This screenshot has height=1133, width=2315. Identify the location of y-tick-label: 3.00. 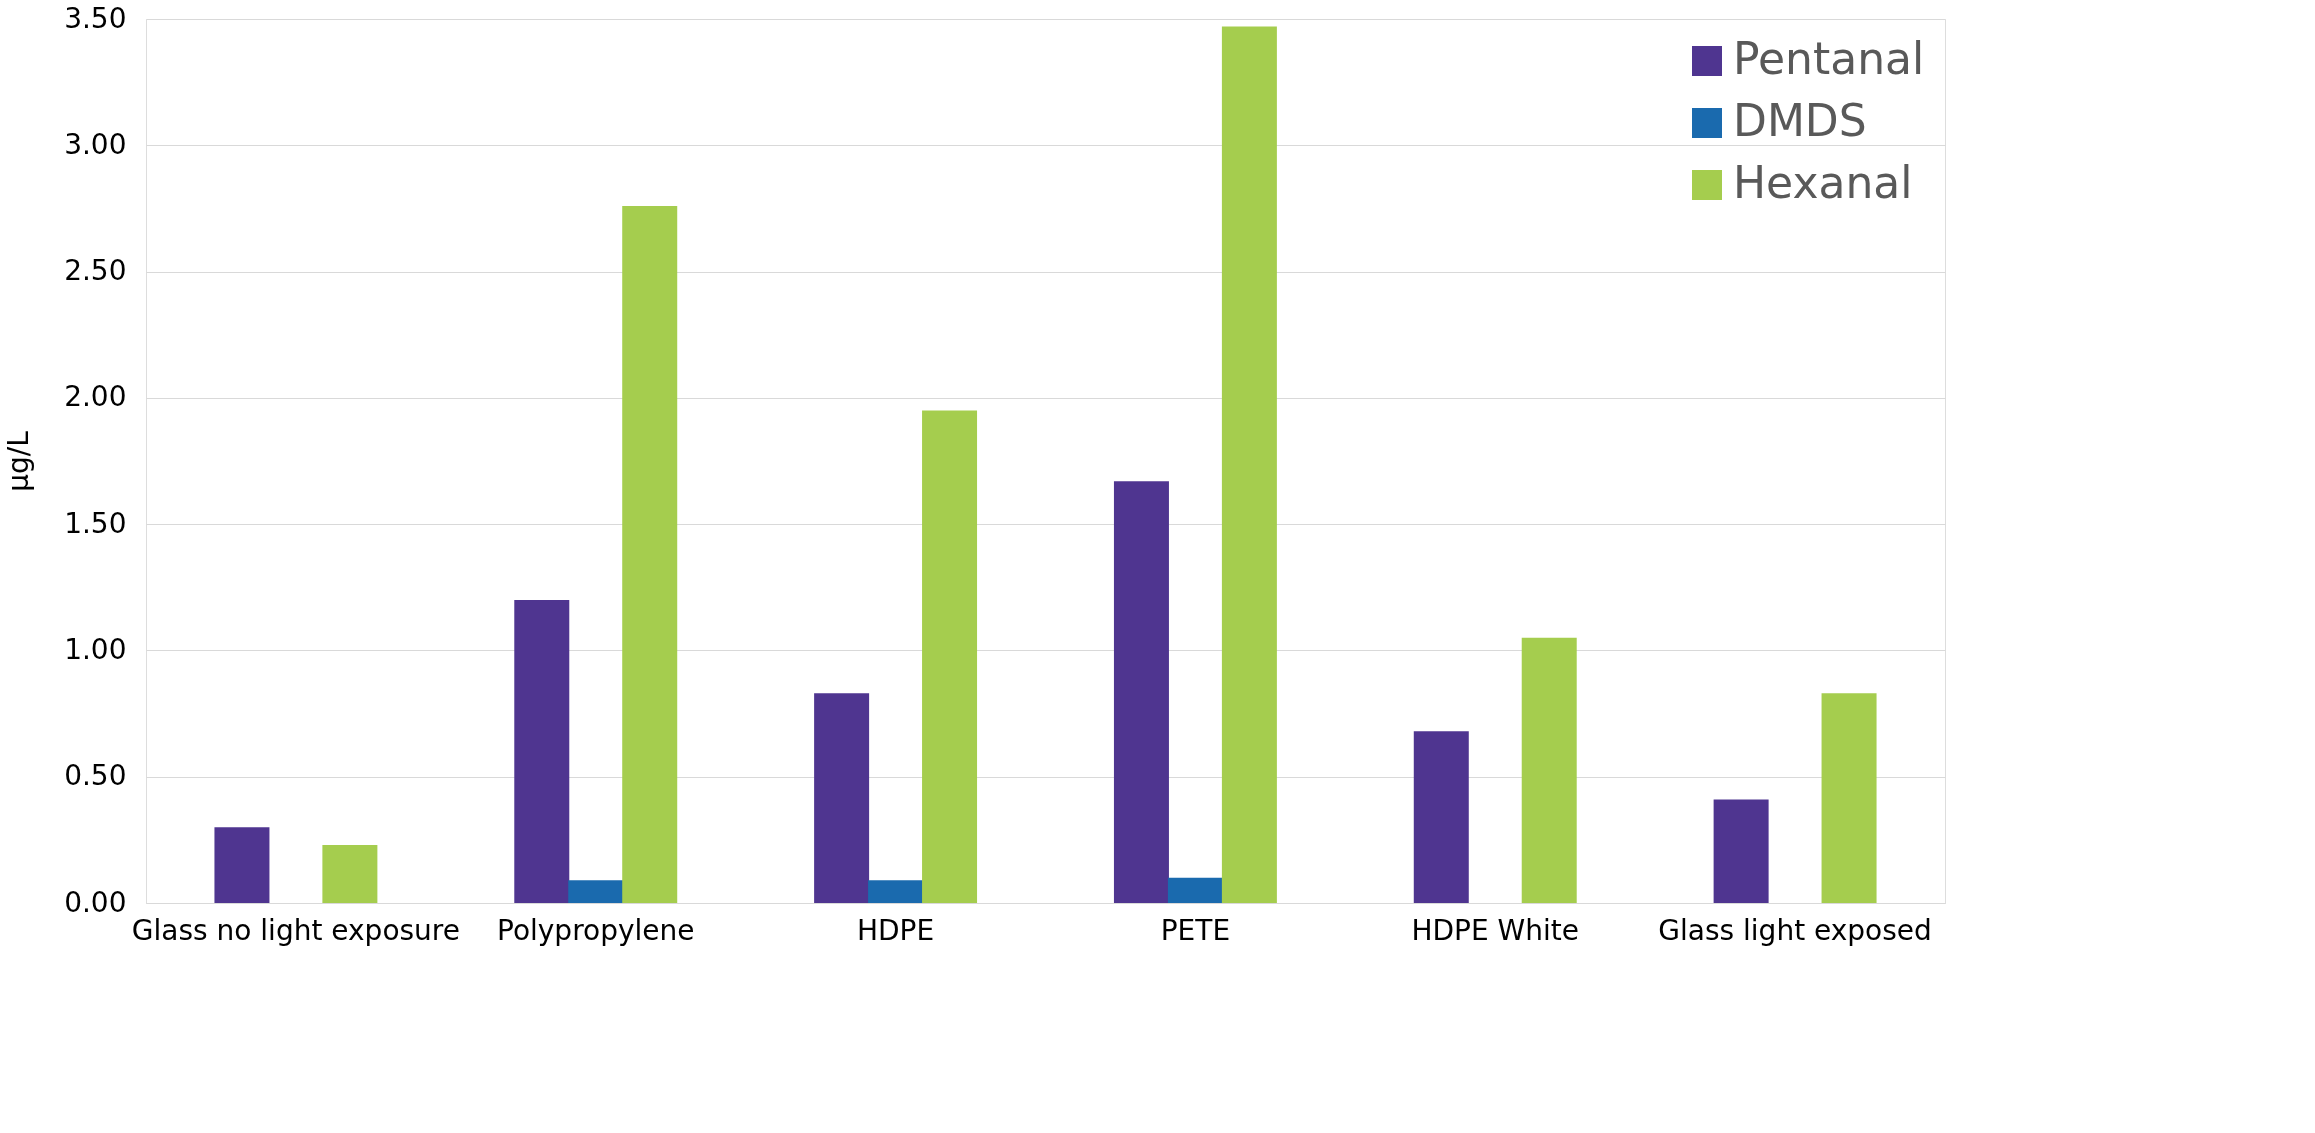
(95, 144).